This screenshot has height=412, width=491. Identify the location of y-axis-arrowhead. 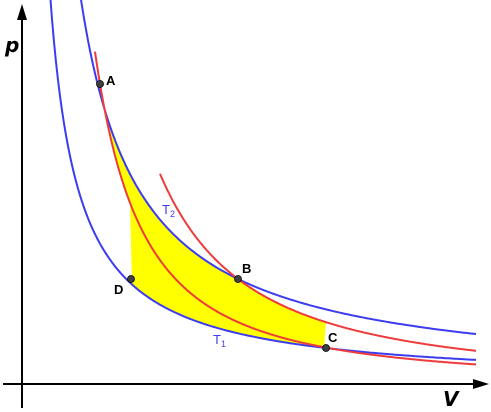
(22, 12).